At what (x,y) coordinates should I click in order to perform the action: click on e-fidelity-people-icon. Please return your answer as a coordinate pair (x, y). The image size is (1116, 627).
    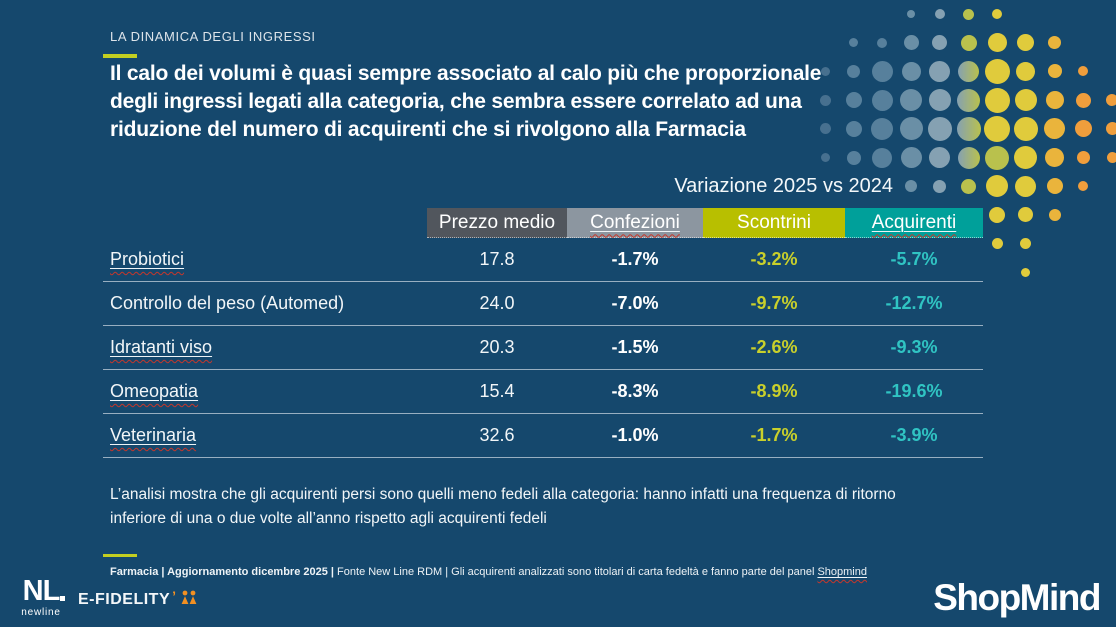
    Looking at the image, I should click on (189, 600).